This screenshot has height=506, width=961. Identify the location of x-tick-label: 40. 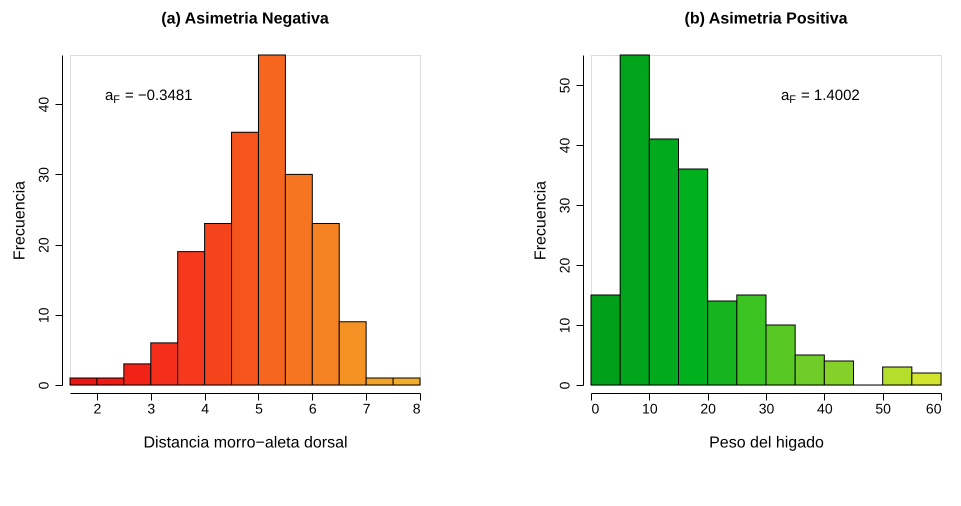
(825, 408).